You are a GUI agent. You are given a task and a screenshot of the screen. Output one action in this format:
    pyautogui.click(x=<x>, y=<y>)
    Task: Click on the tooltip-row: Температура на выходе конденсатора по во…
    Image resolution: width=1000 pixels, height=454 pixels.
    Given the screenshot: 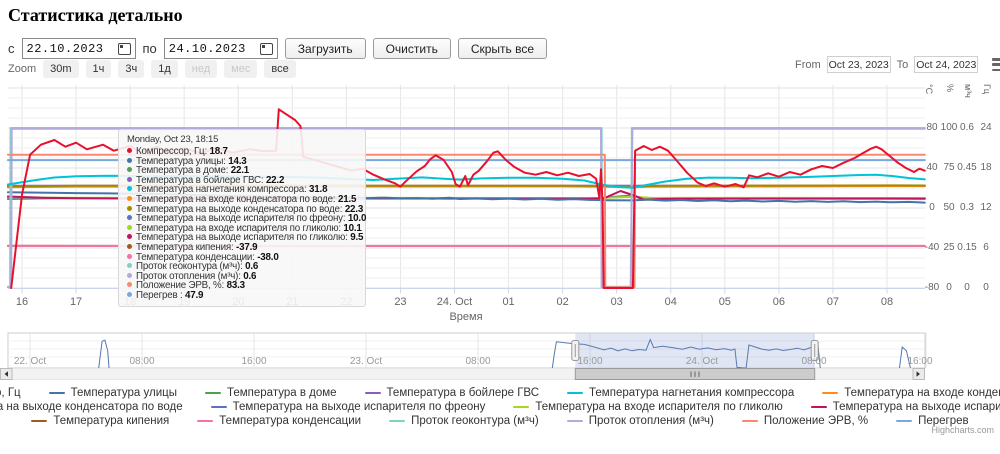 What is the action you would take?
    pyautogui.click(x=245, y=209)
    